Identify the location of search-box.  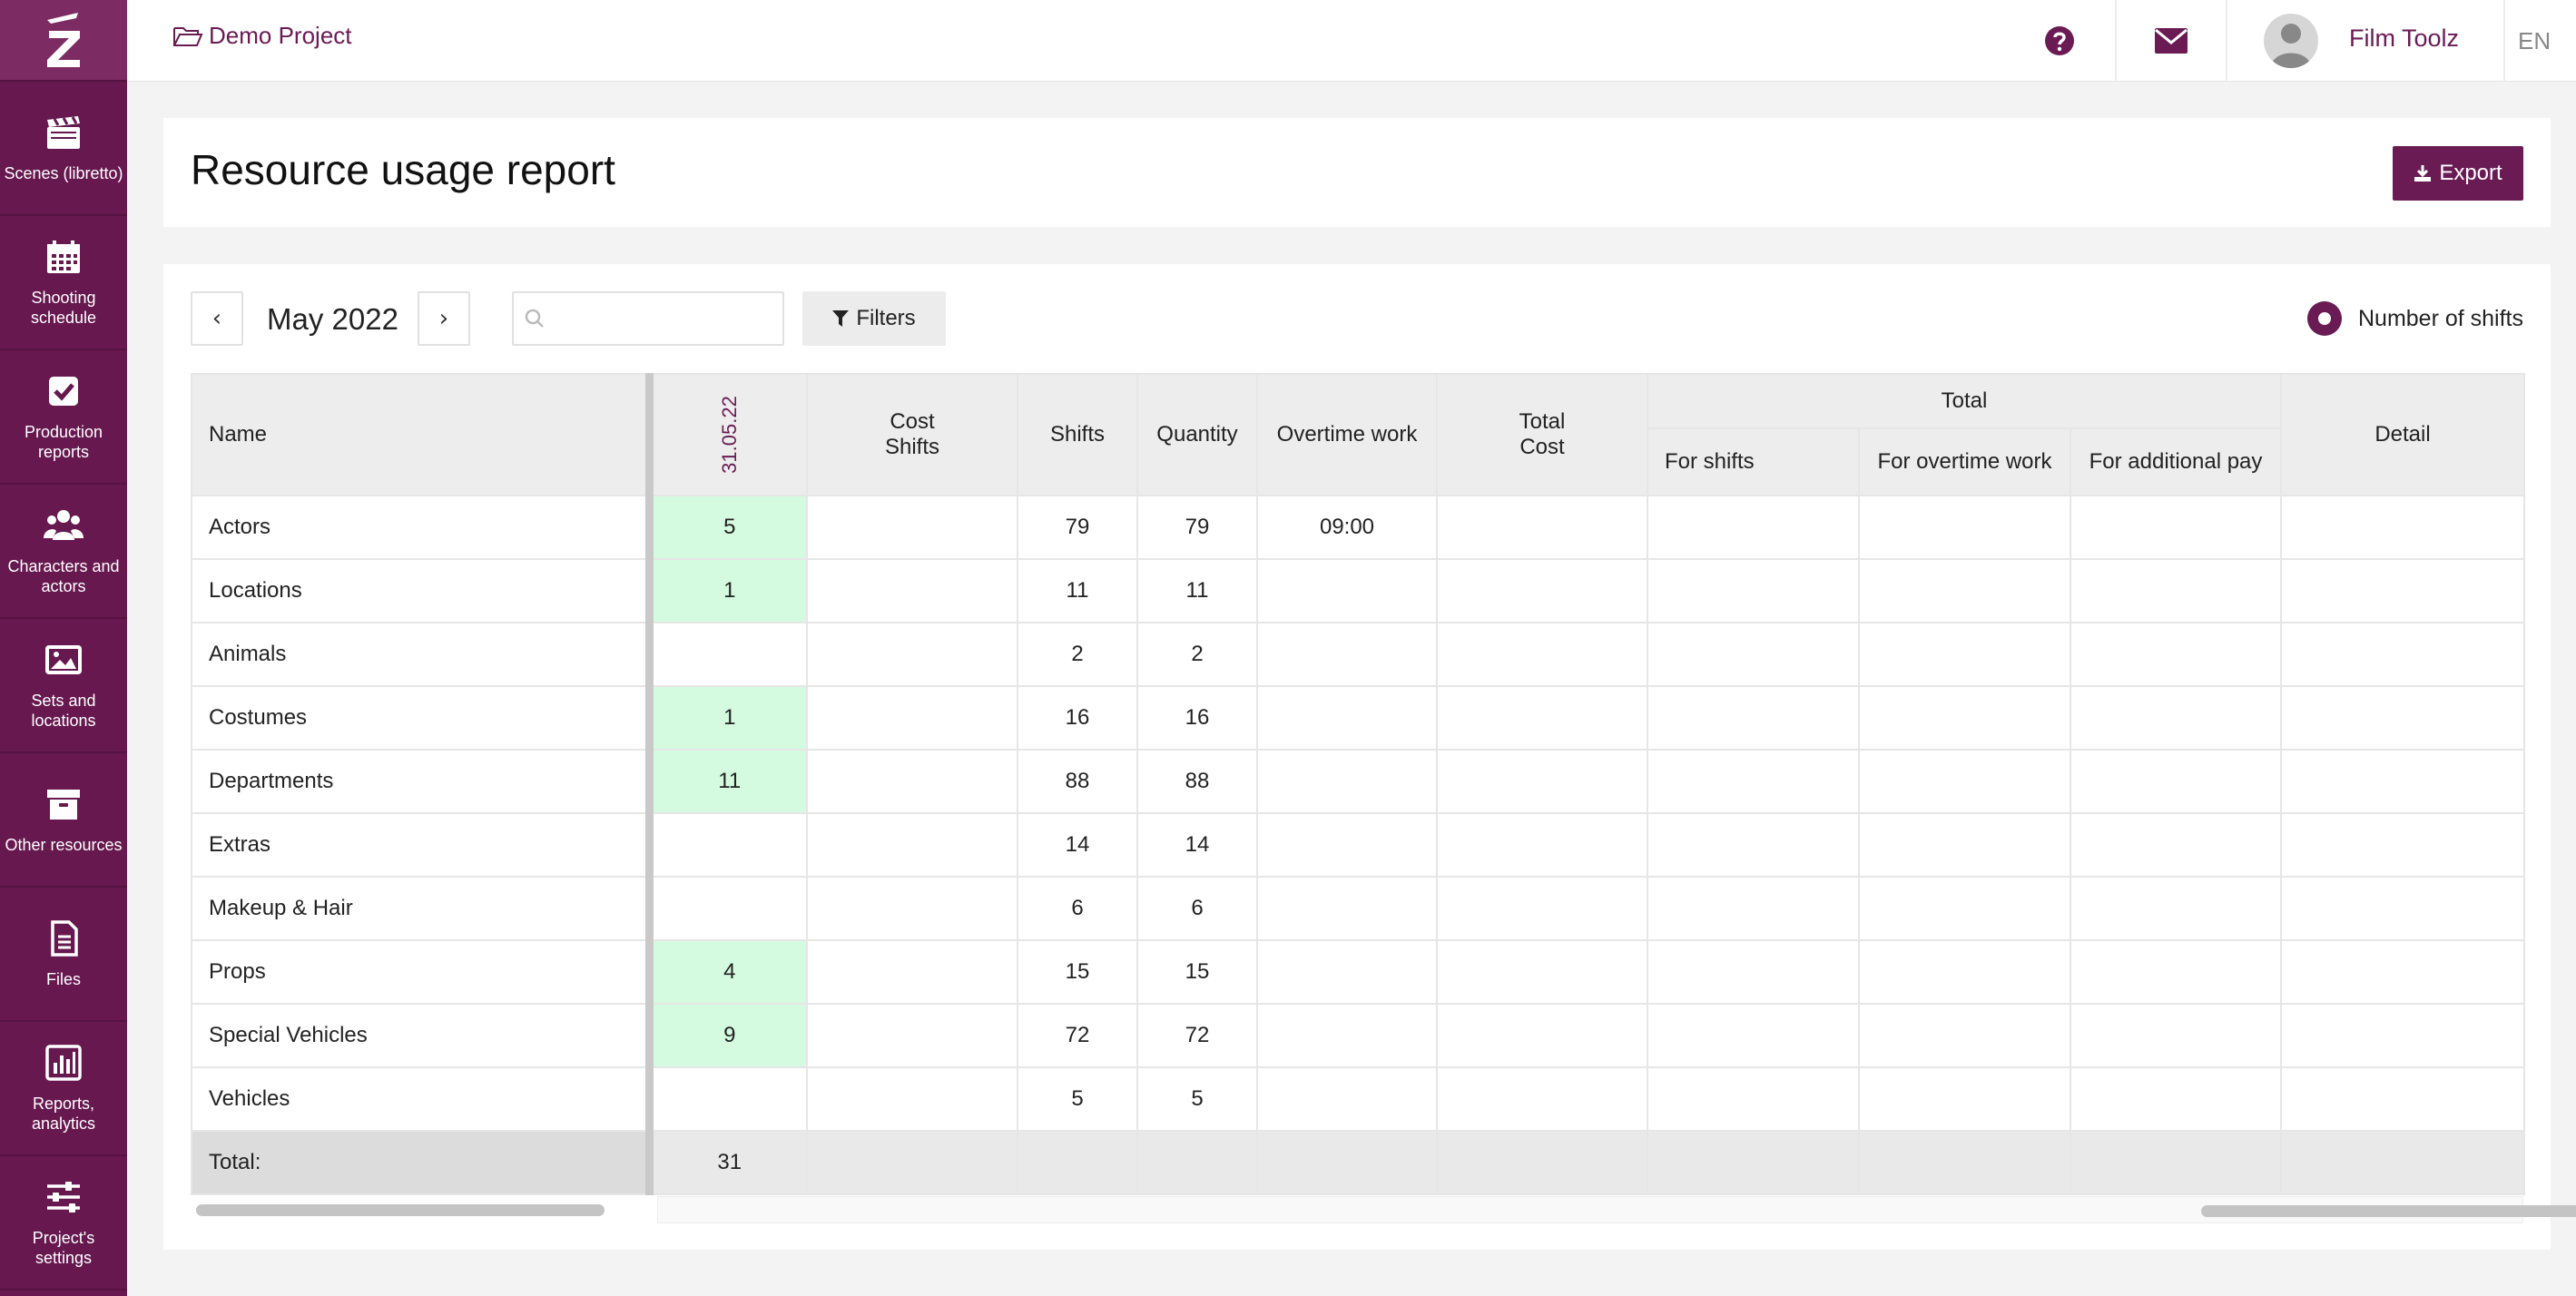
(648, 318).